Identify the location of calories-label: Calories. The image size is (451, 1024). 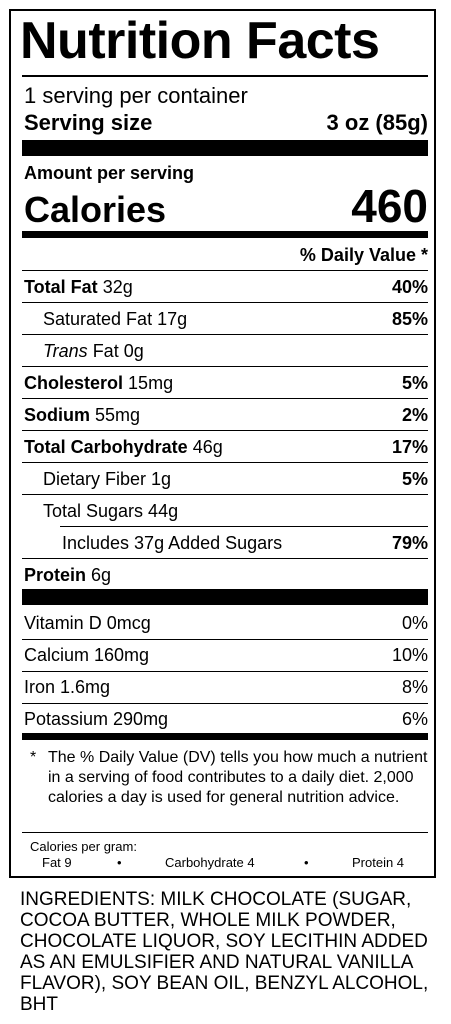
(95, 209).